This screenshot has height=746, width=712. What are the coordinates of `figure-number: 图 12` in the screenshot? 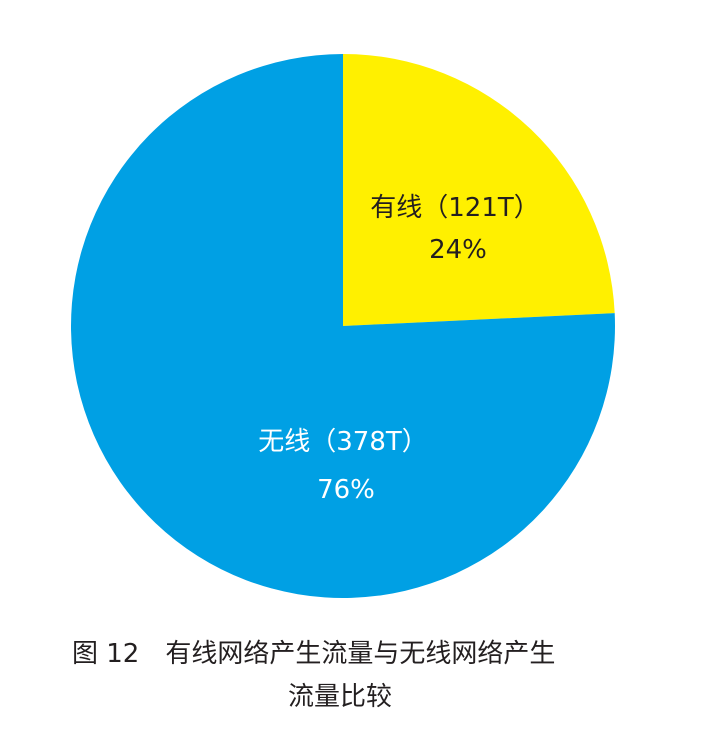 It's located at (106, 654).